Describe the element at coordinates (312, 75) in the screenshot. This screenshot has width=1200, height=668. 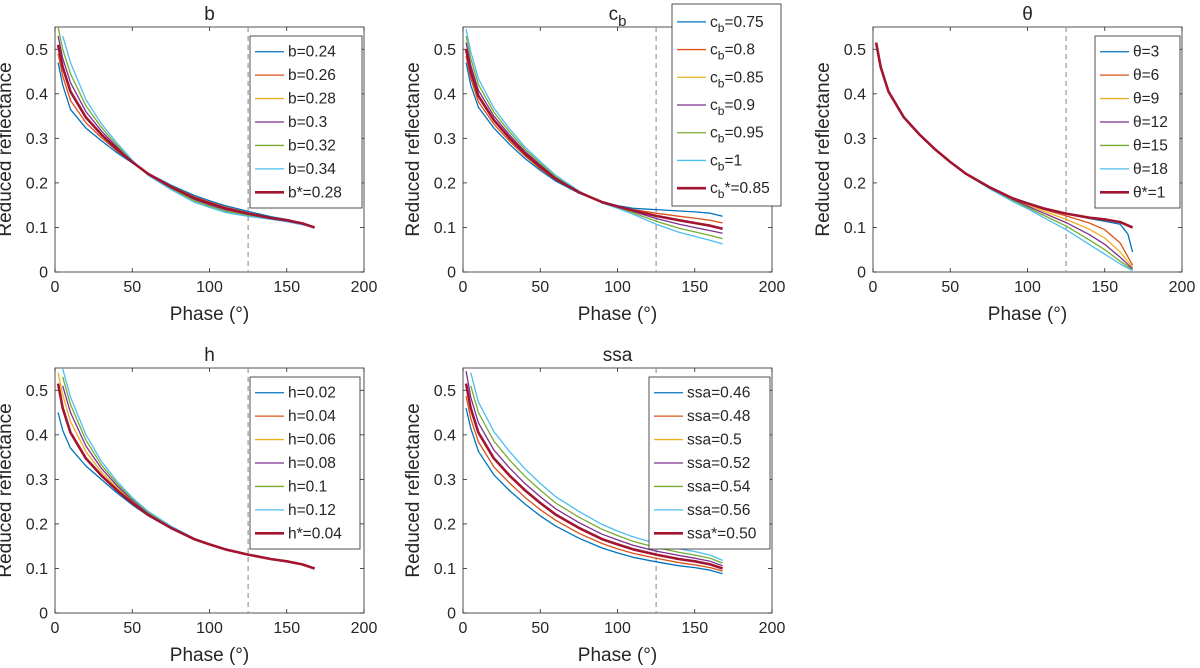
I see `legend-label: b=0.26` at that location.